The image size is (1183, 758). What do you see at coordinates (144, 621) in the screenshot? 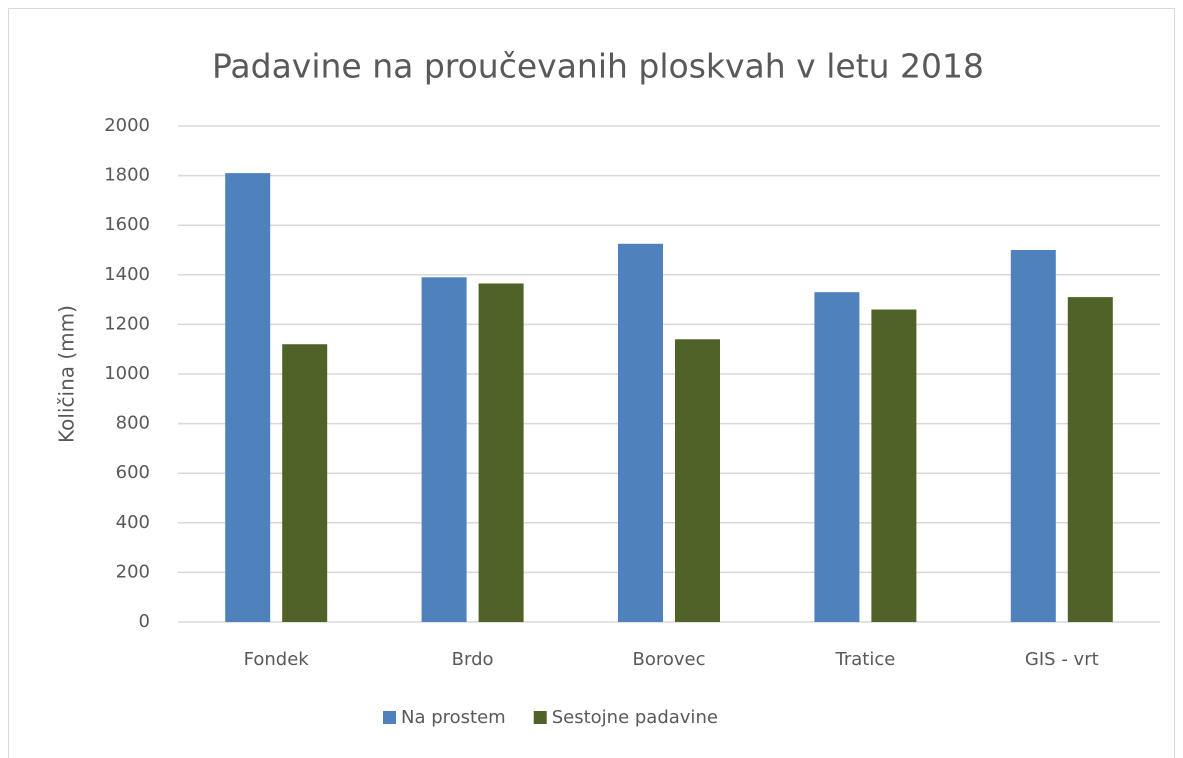
I see `y-tick-label: 0` at bounding box center [144, 621].